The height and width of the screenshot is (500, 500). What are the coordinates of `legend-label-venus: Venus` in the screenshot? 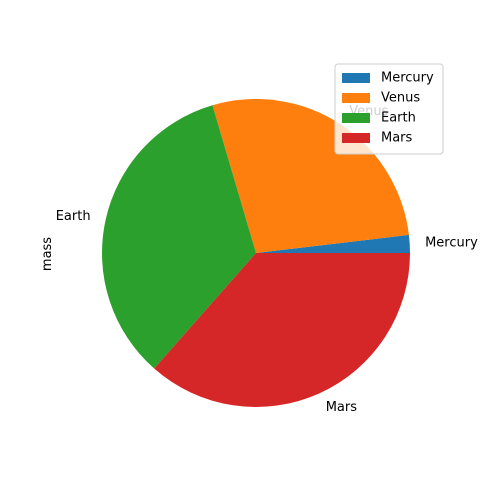 It's located at (400, 98).